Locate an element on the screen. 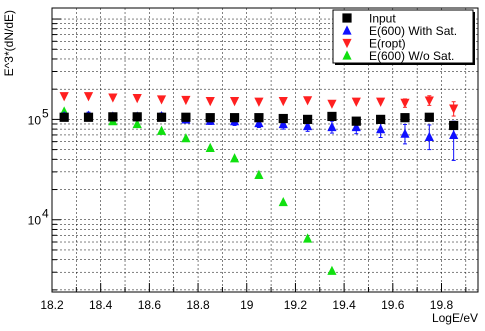  legend-box is located at coordinates (403, 36).